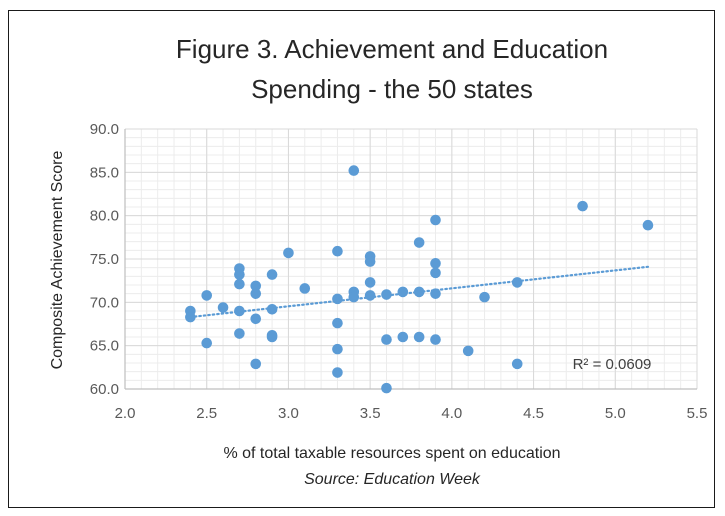  I want to click on x-tick-label: 4.0, so click(451, 413).